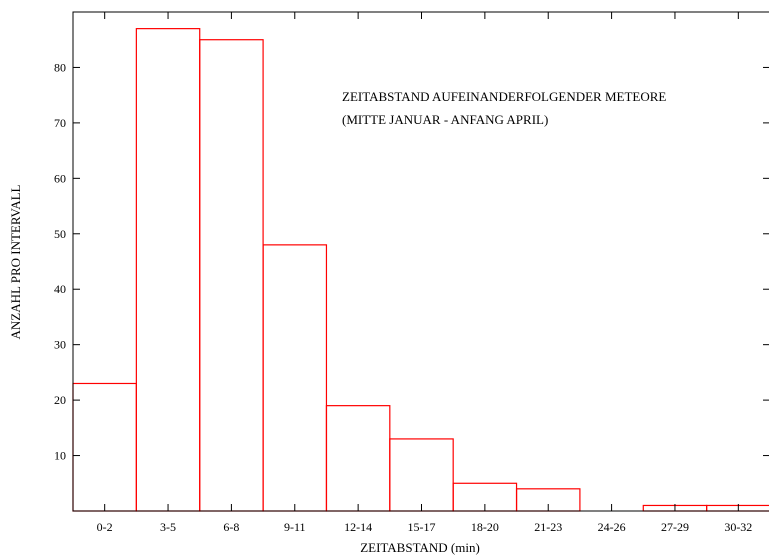 Image resolution: width=769 pixels, height=555 pixels. I want to click on y-tick-label: 60, so click(60, 178).